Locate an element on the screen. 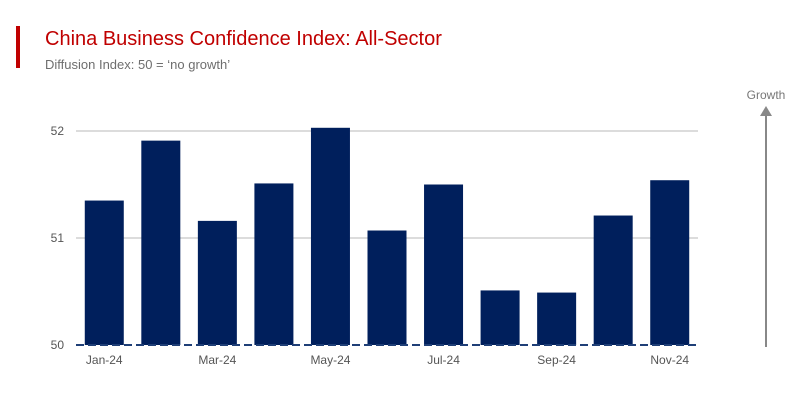 The image size is (800, 400). title-accent-bar is located at coordinates (18, 47).